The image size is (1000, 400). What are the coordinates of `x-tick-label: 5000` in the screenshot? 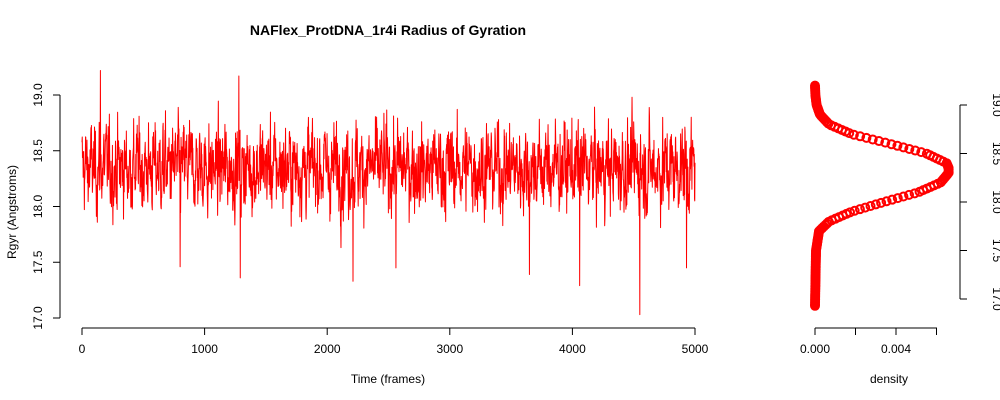 It's located at (695, 349).